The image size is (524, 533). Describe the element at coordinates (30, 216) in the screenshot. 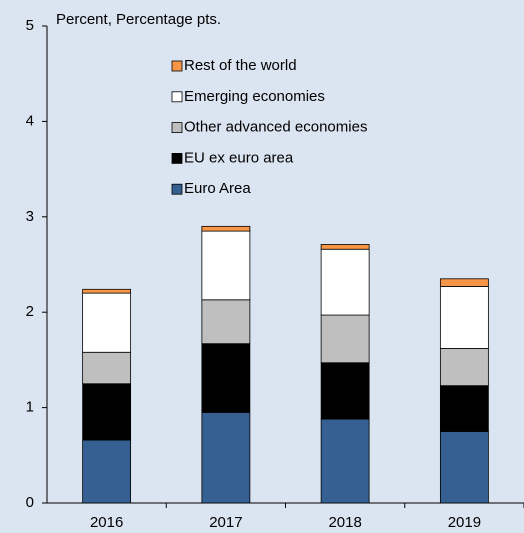

I see `y-tick-label: 3` at that location.